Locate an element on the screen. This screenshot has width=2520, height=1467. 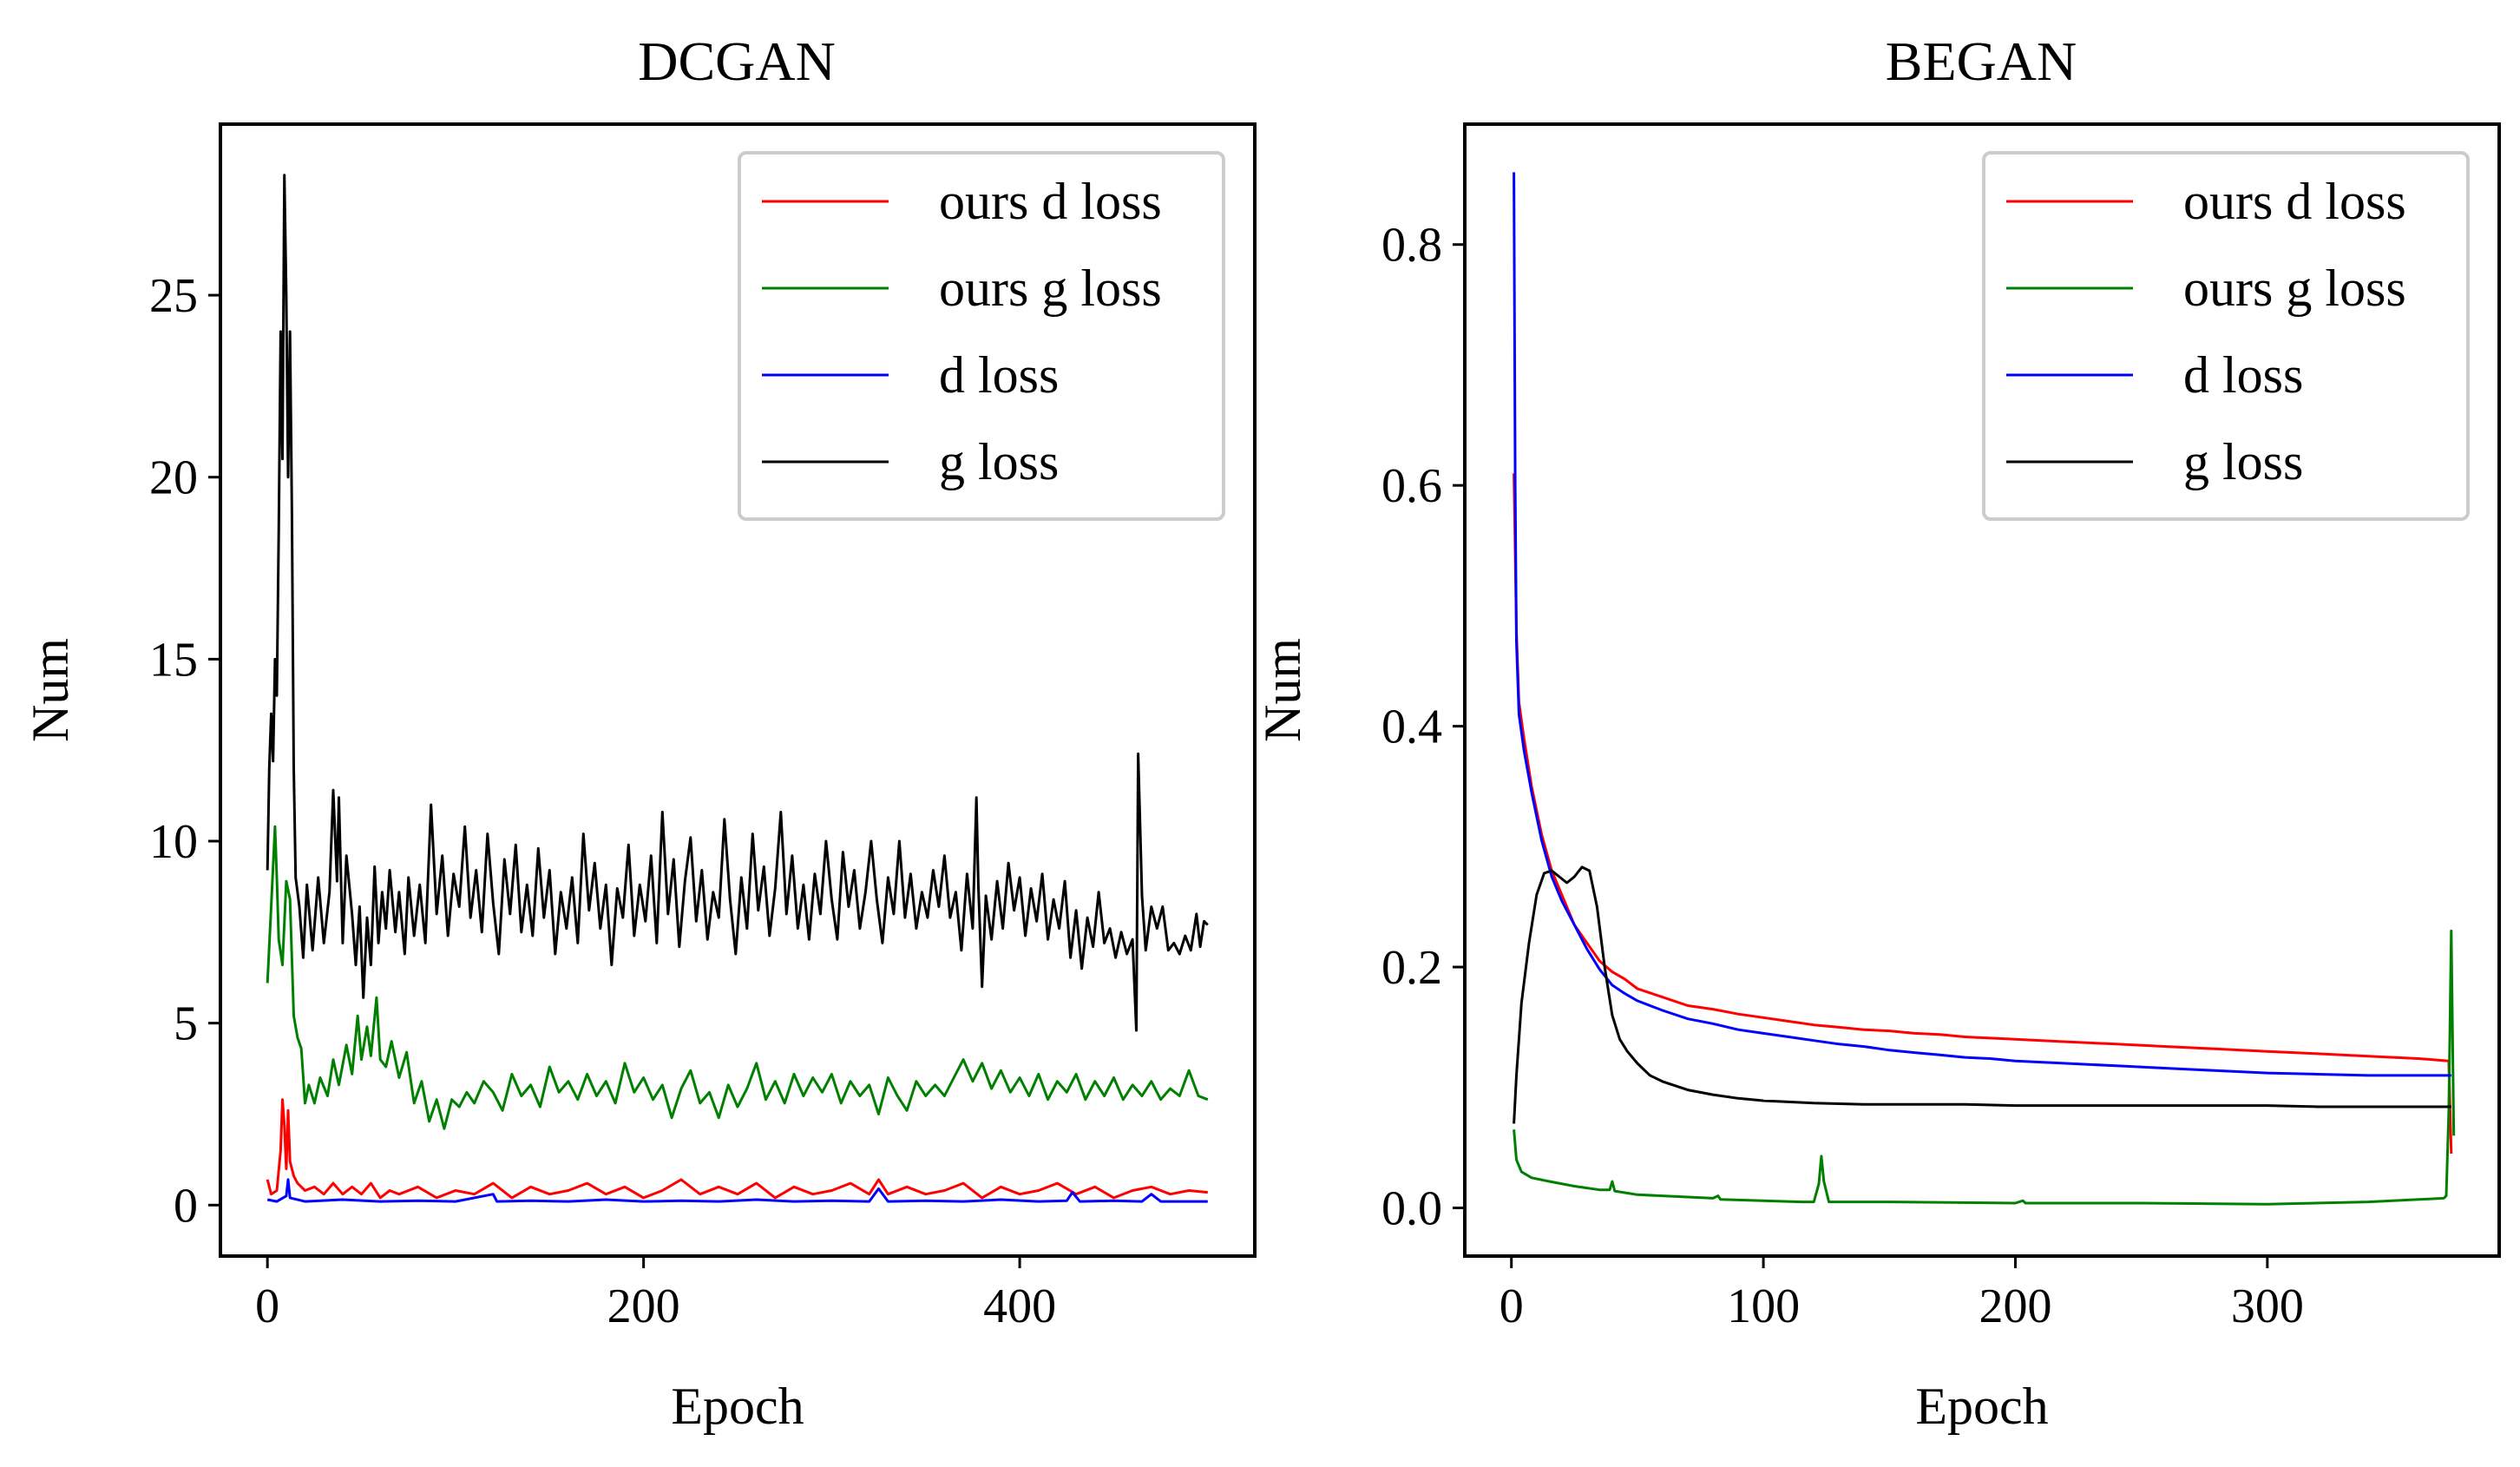
began-series-ours-g-loss is located at coordinates (1984, 1067).